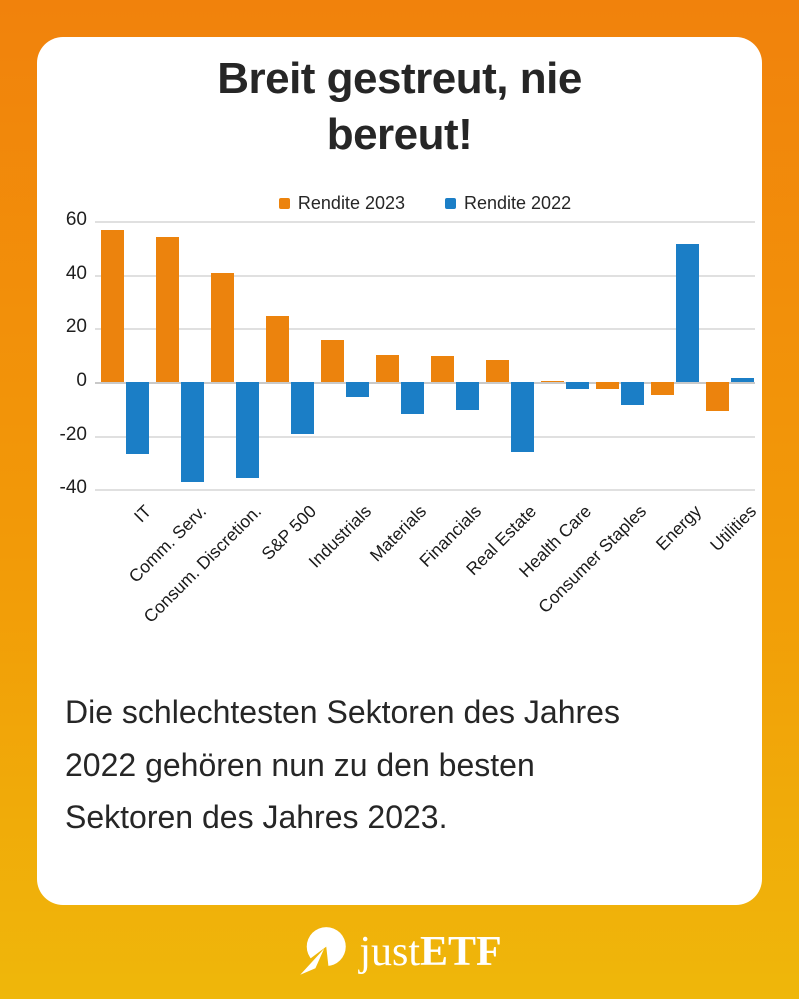  Describe the element at coordinates (332, 361) in the screenshot. I see `bar-rendite-2023-industrials` at that location.